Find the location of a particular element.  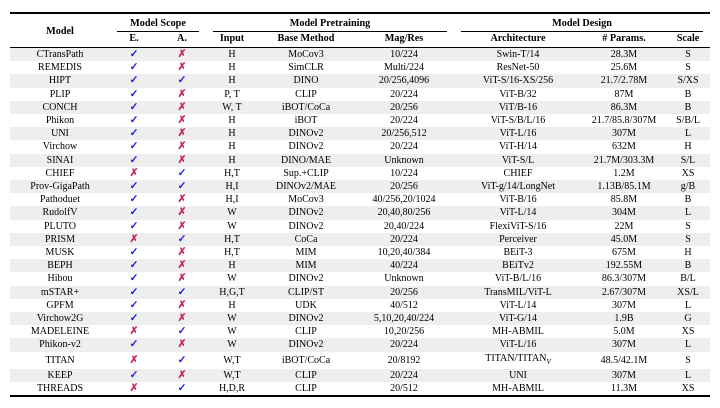

model-name: UNI is located at coordinates (60, 134).